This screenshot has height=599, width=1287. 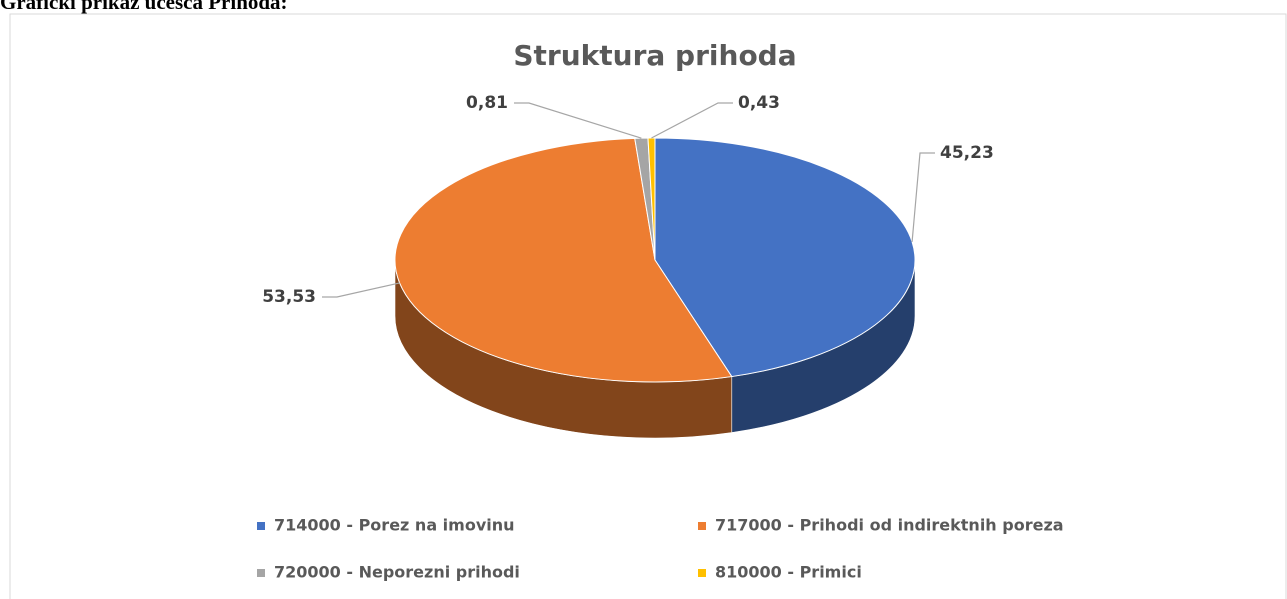 I want to click on data-label: 0,43, so click(x=759, y=103).